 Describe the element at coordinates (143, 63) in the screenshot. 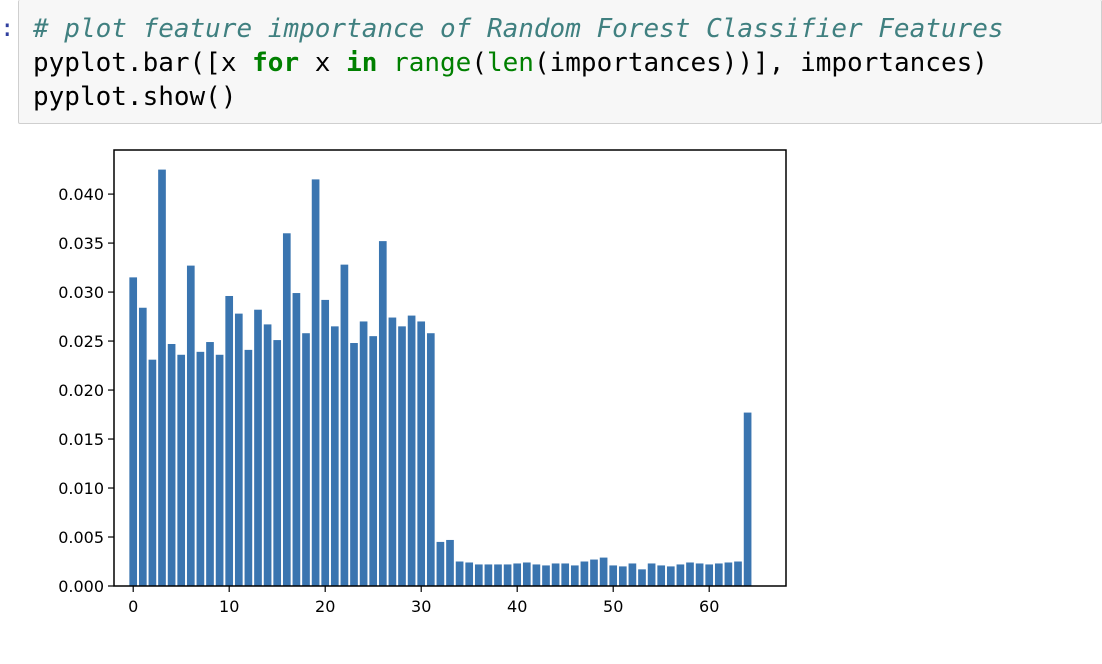

I see `code-token: pyplot.bar([x` at that location.